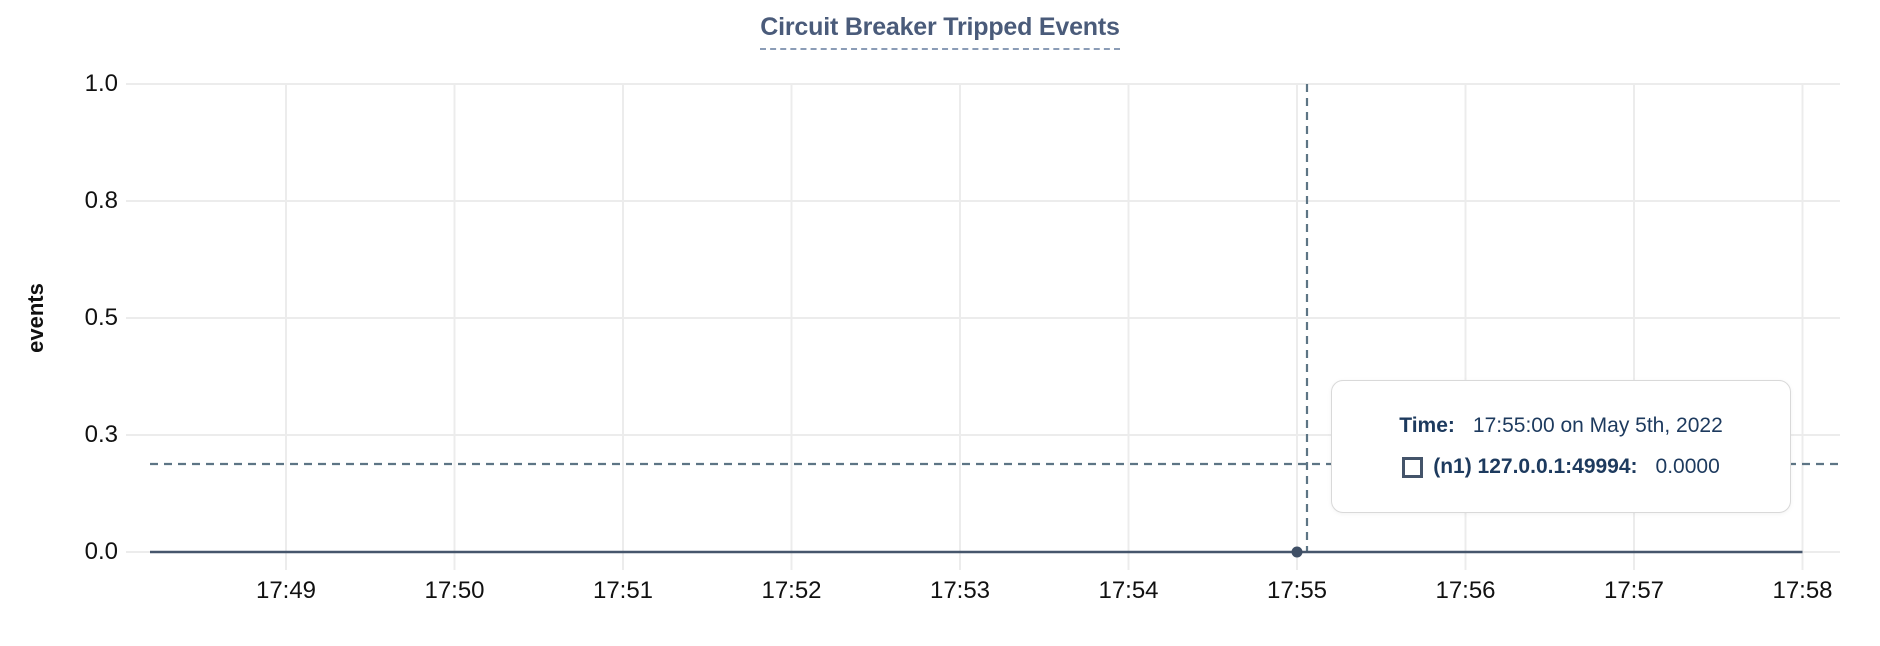 Image resolution: width=1880 pixels, height=646 pixels. I want to click on tooltip-time-label: Time:, so click(1427, 425).